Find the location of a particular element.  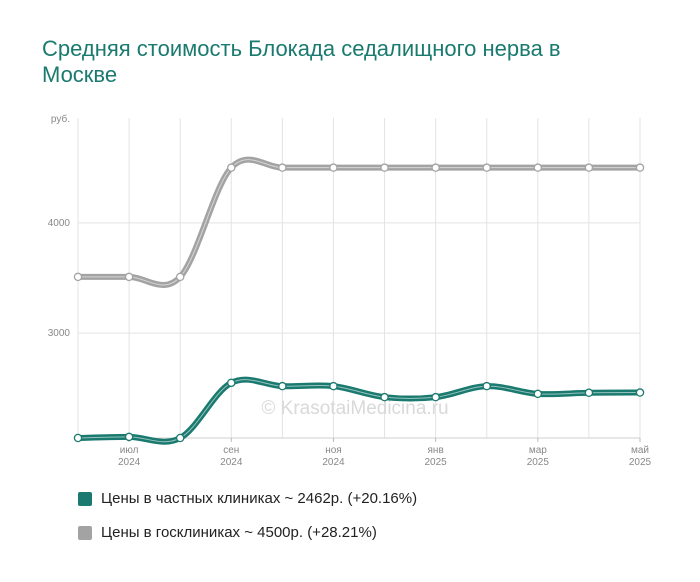

y-tick-label: 3000 is located at coordinates (59, 333).